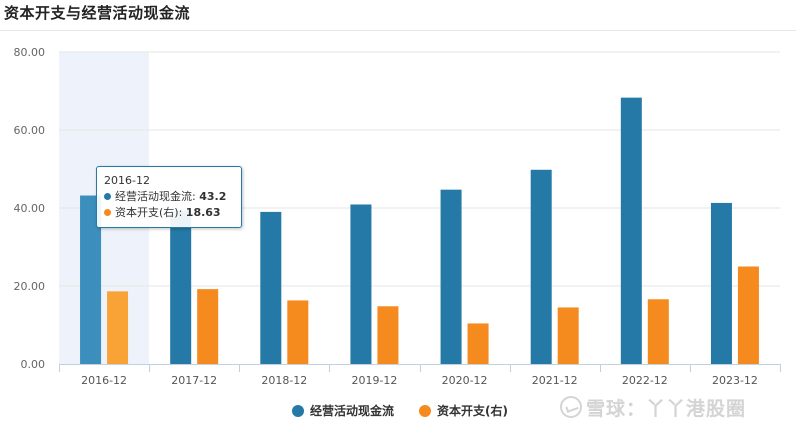  I want to click on y-tick-label: 0.00, so click(33, 364).